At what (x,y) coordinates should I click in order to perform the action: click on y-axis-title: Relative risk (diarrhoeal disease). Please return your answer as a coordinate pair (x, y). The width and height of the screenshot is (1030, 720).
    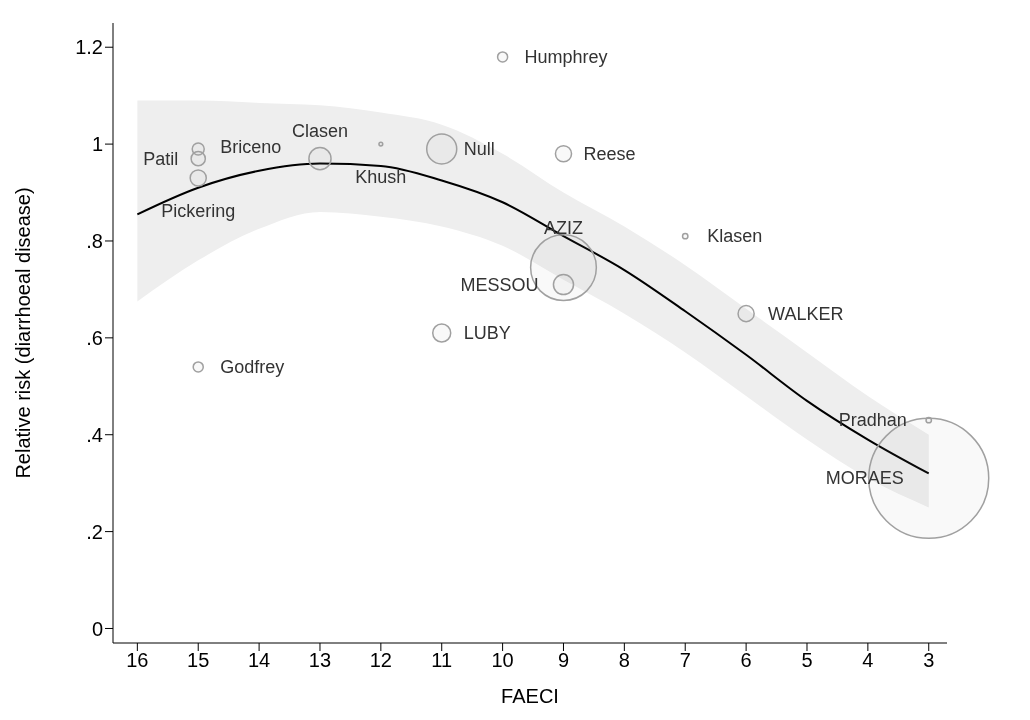
    Looking at the image, I should click on (23, 333).